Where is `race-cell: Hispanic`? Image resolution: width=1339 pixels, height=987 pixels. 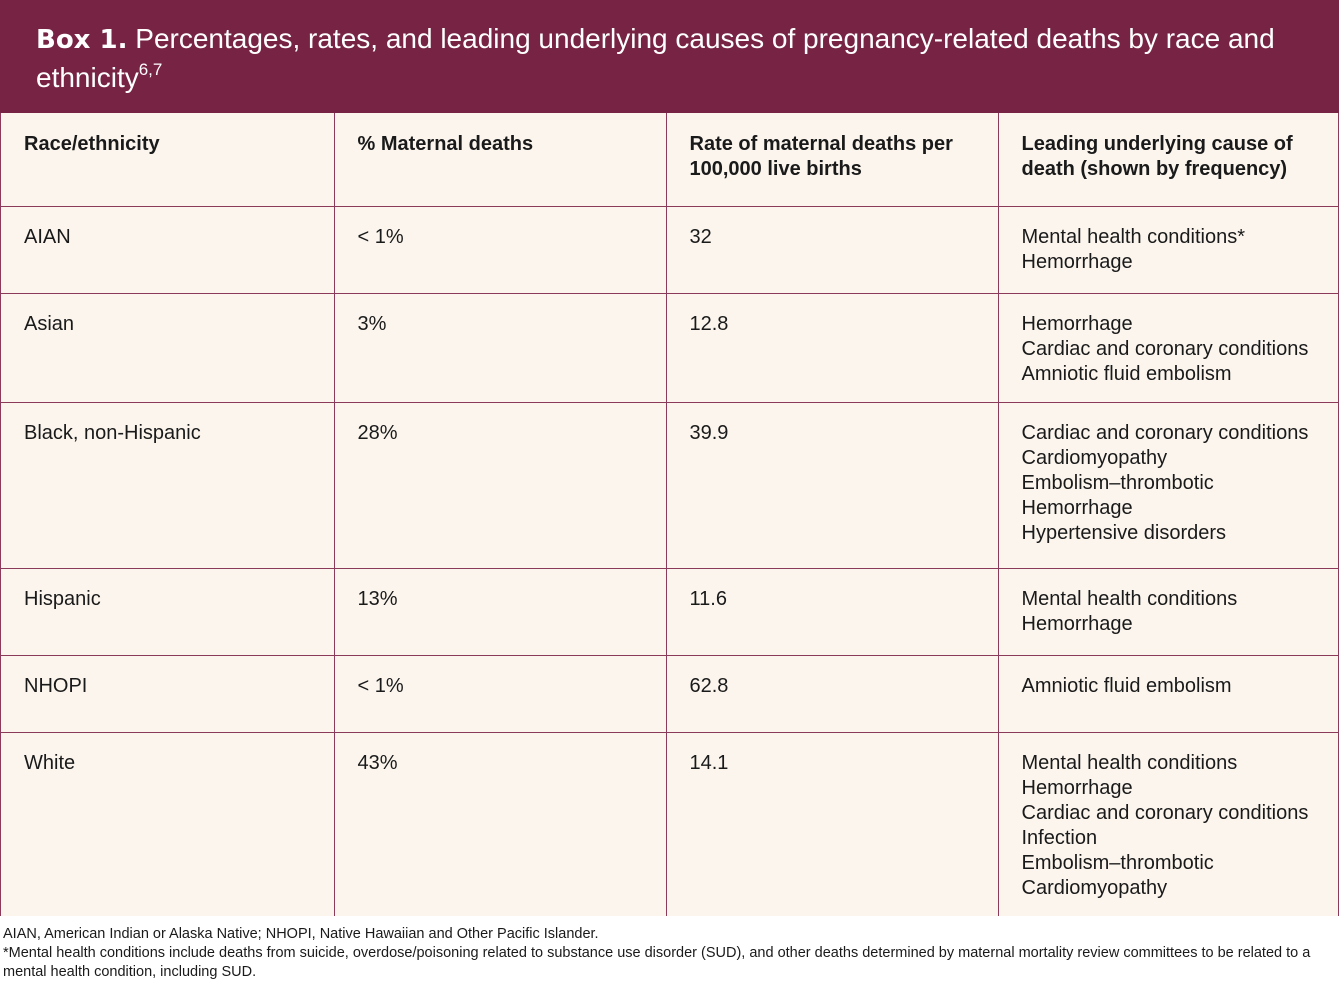
race-cell: Hispanic is located at coordinates (168, 612).